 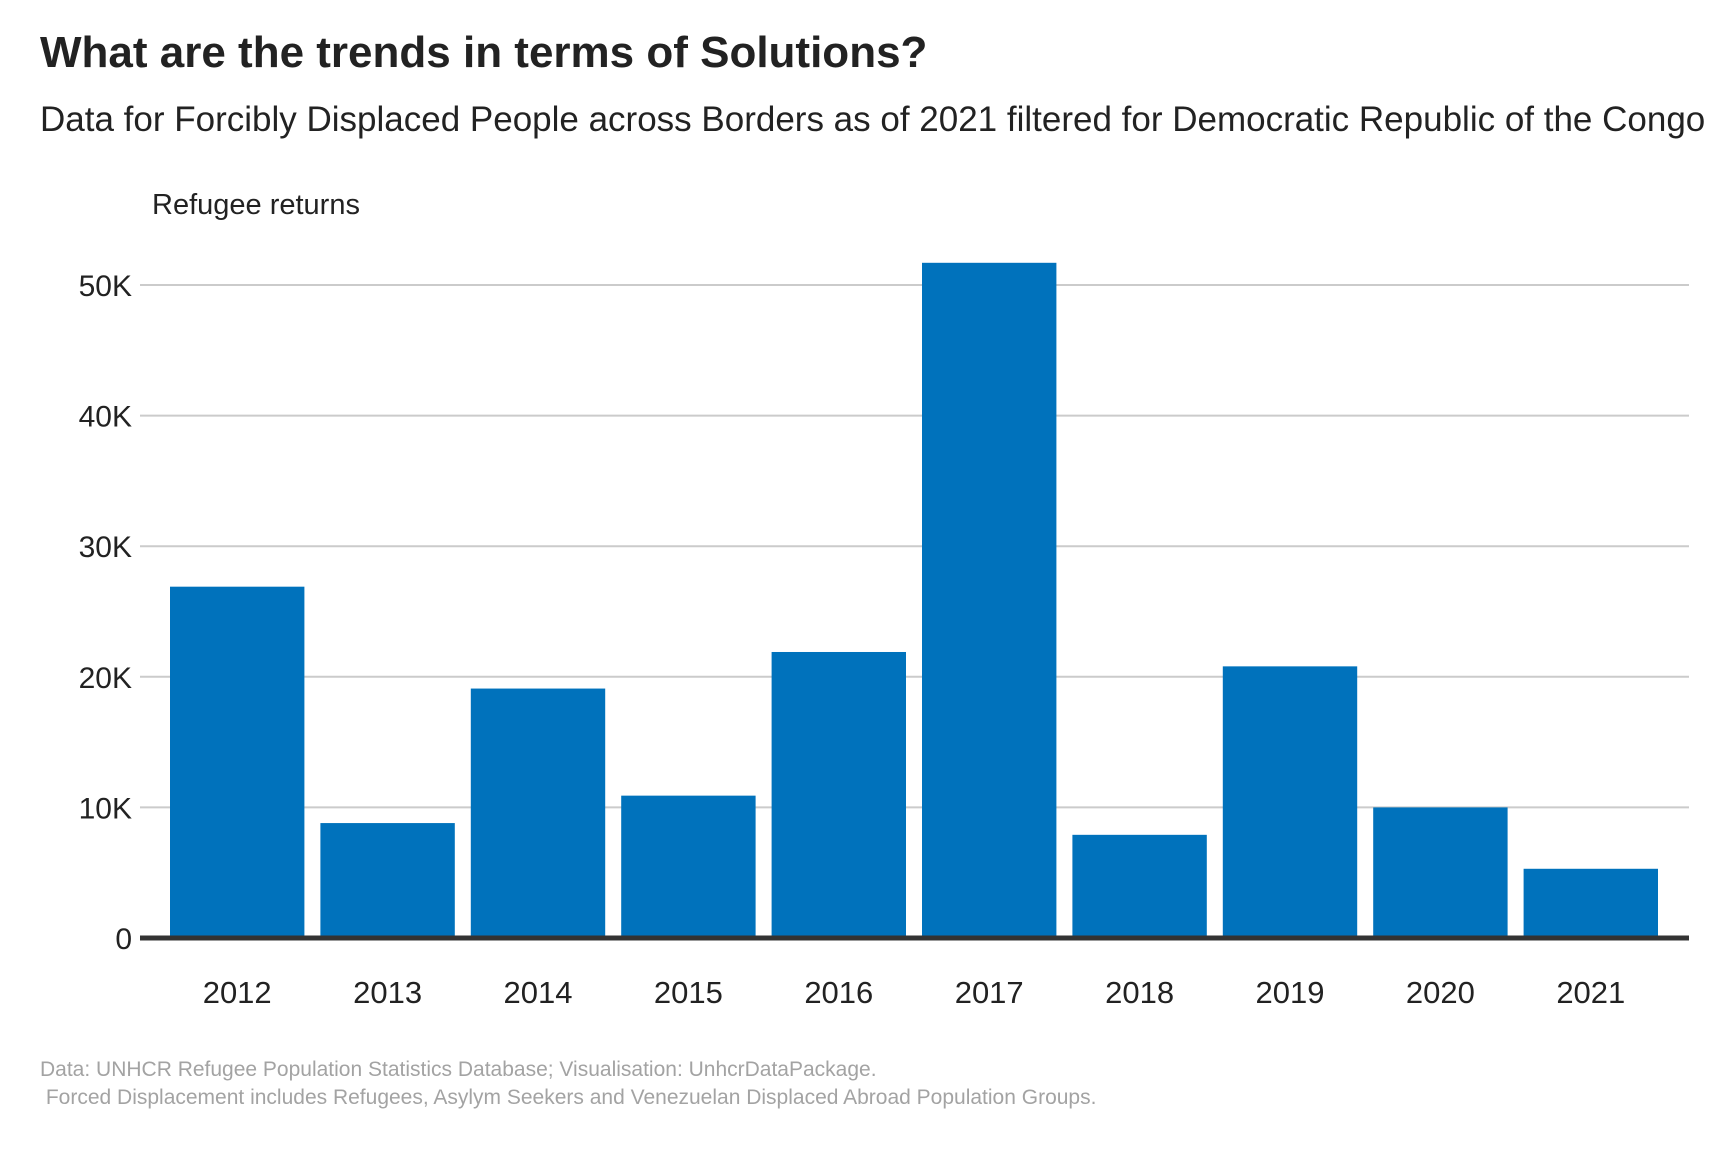 What do you see at coordinates (1440, 872) in the screenshot?
I see `bar-2020` at bounding box center [1440, 872].